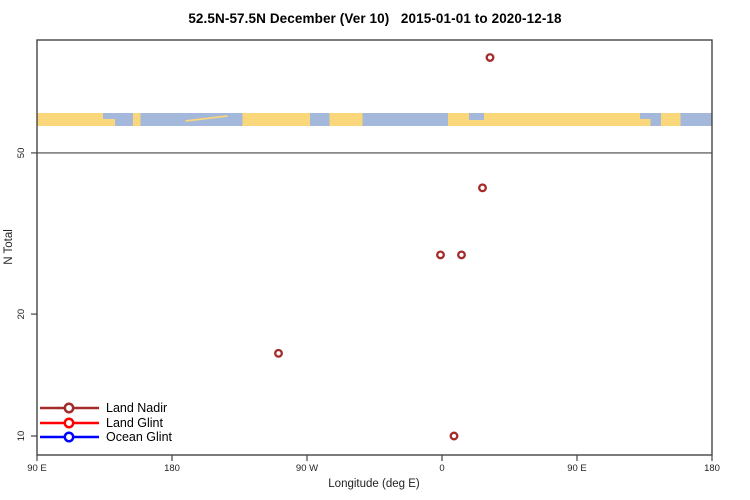 This screenshot has height=500, width=750. I want to click on legend-label: Land Nadir, so click(137, 408).